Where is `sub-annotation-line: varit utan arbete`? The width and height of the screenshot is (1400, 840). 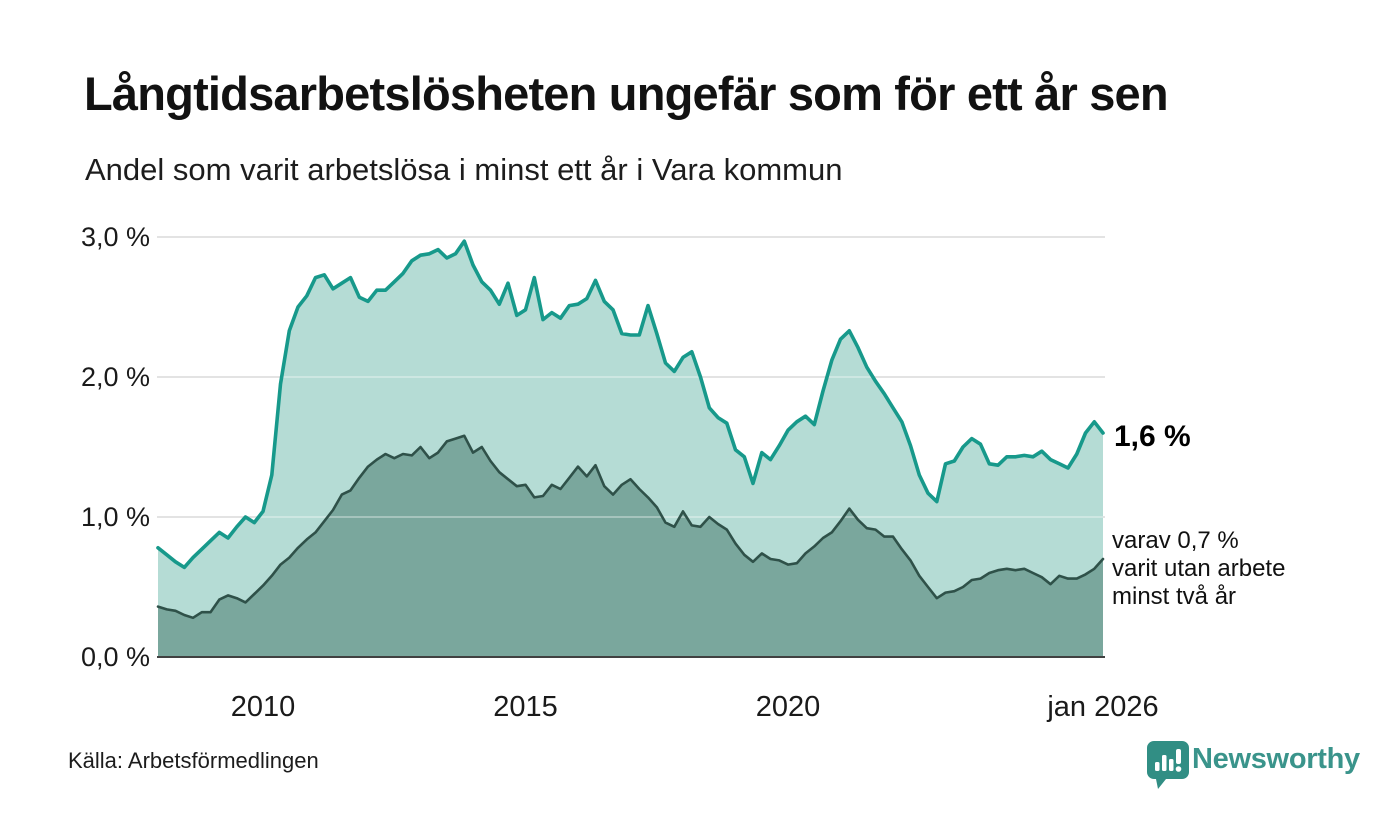 sub-annotation-line: varit utan arbete is located at coordinates (1199, 568).